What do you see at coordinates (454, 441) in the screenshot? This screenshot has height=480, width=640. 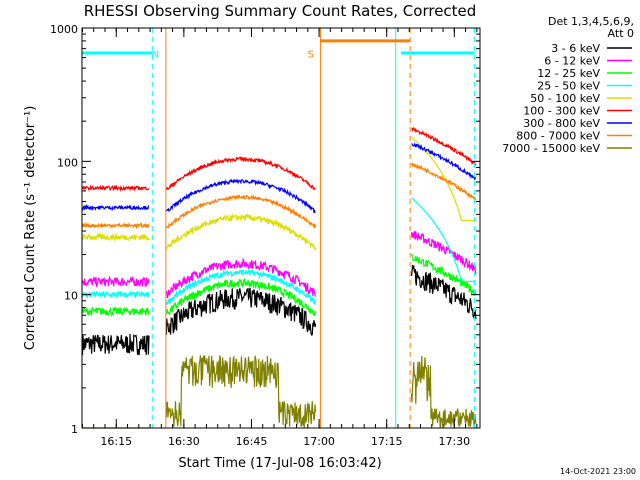 I see `x-tick-label-6: 17:30` at bounding box center [454, 441].